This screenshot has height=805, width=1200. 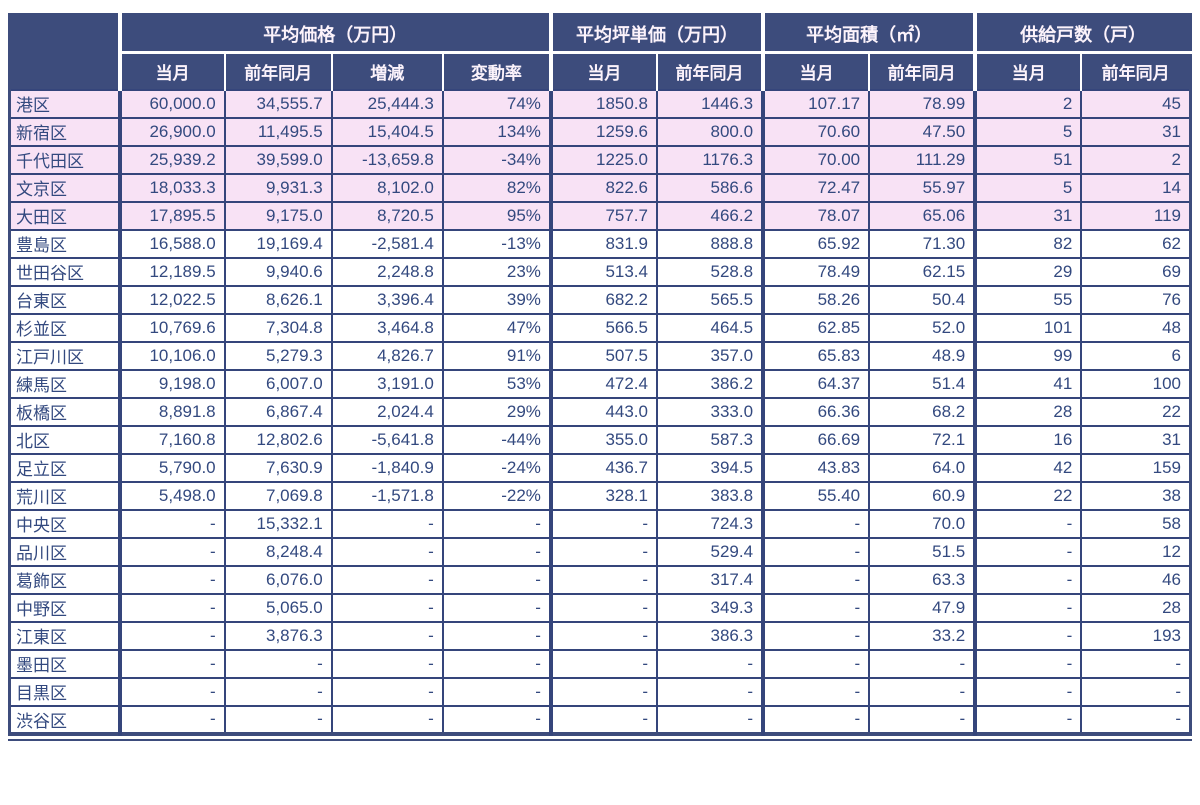 What do you see at coordinates (816, 467) in the screenshot?
I see `cell-area-current: 43.83` at bounding box center [816, 467].